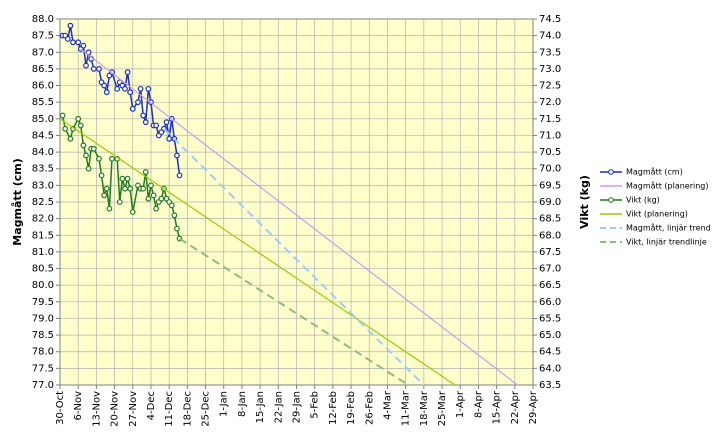 The width and height of the screenshot is (725, 444). Describe the element at coordinates (657, 214) in the screenshot. I see `legend-label: Vikt (planering)` at that location.